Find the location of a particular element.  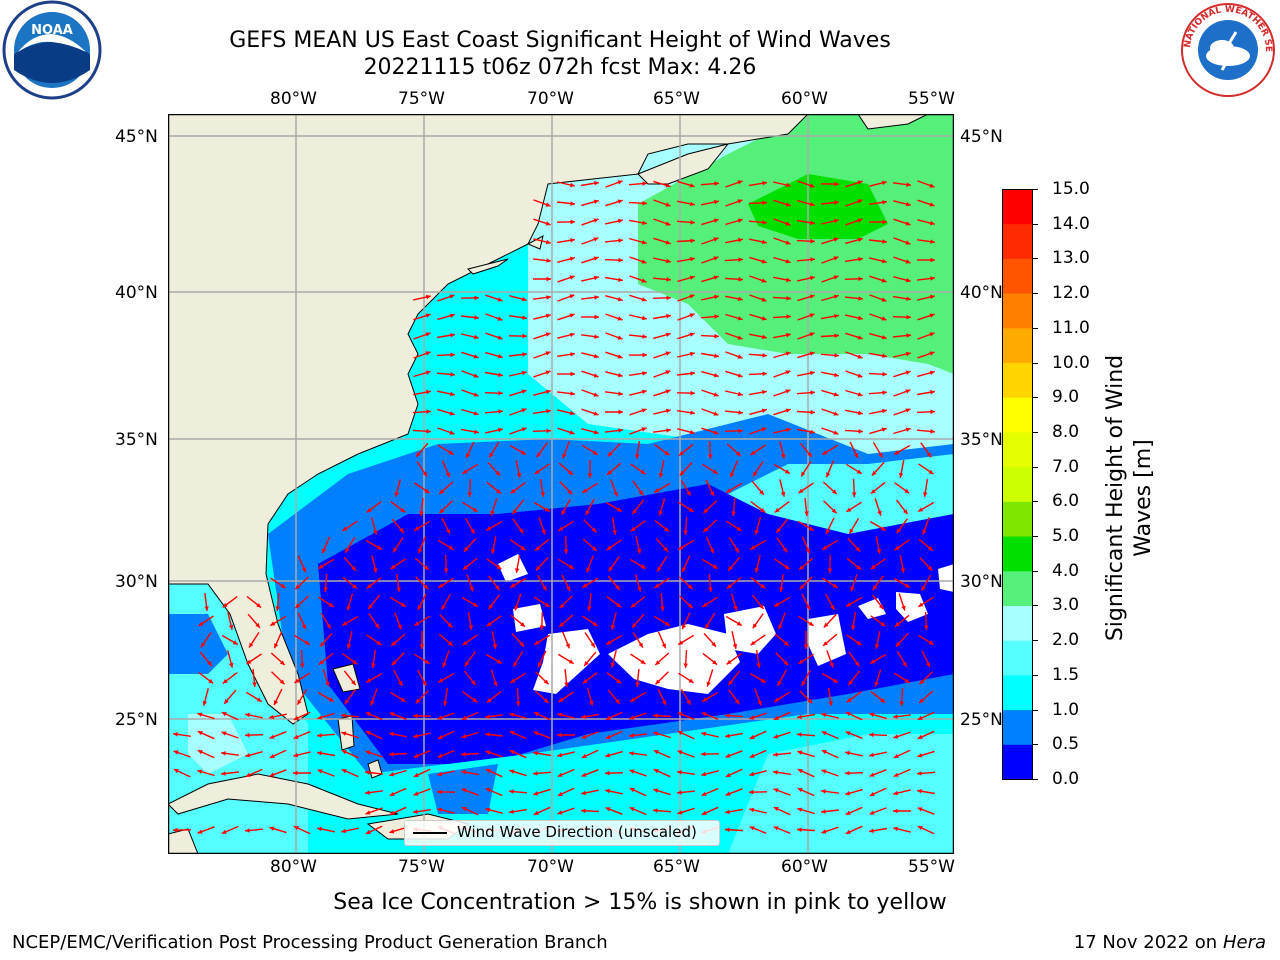

colorbar-tick-mark is located at coordinates (1035, 779).